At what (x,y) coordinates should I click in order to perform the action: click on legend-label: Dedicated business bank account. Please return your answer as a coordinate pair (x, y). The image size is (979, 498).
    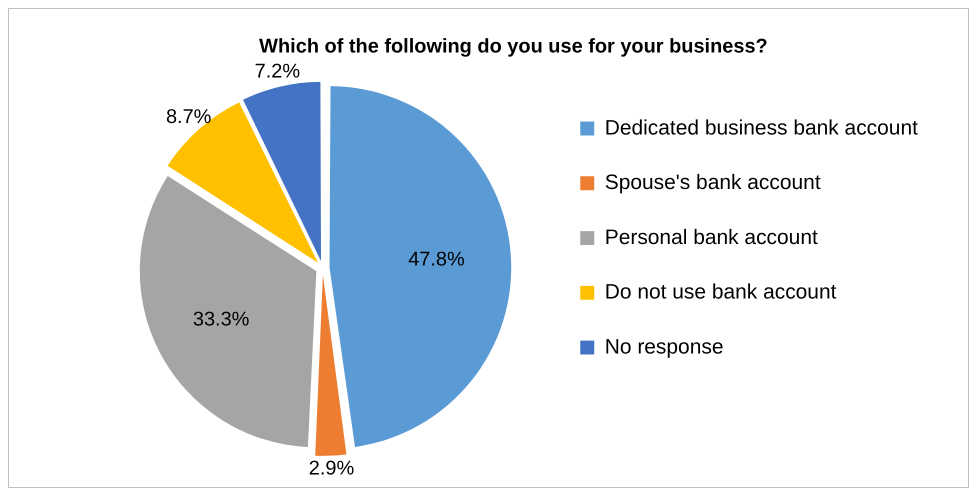
    Looking at the image, I should click on (761, 128).